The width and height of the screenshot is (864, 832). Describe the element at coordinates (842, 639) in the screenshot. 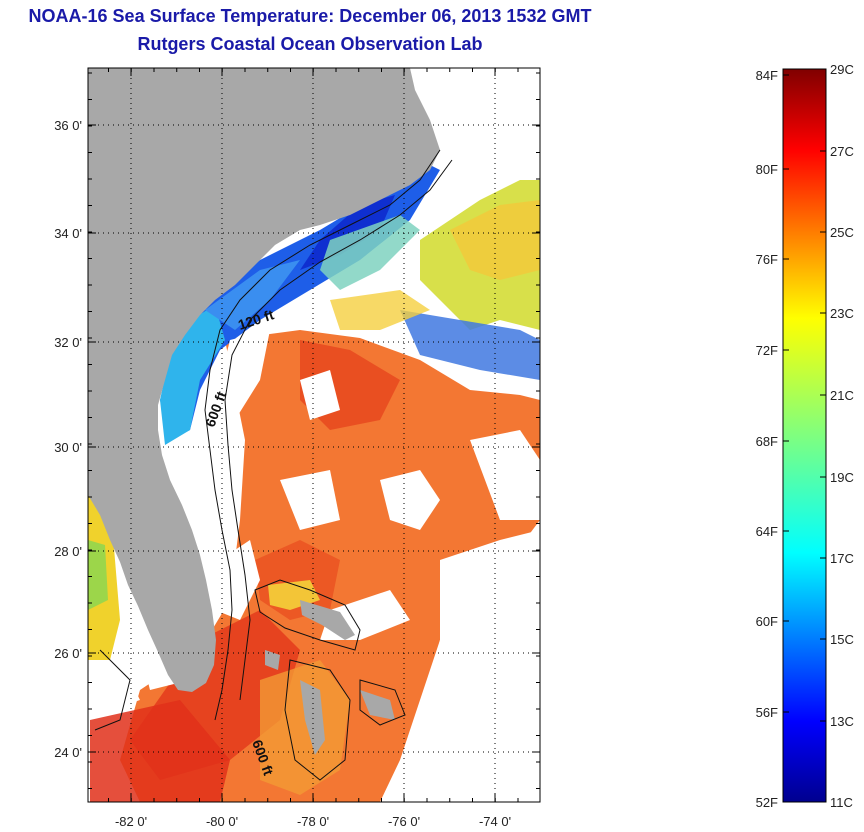

I see `c-label-15: 15C` at that location.